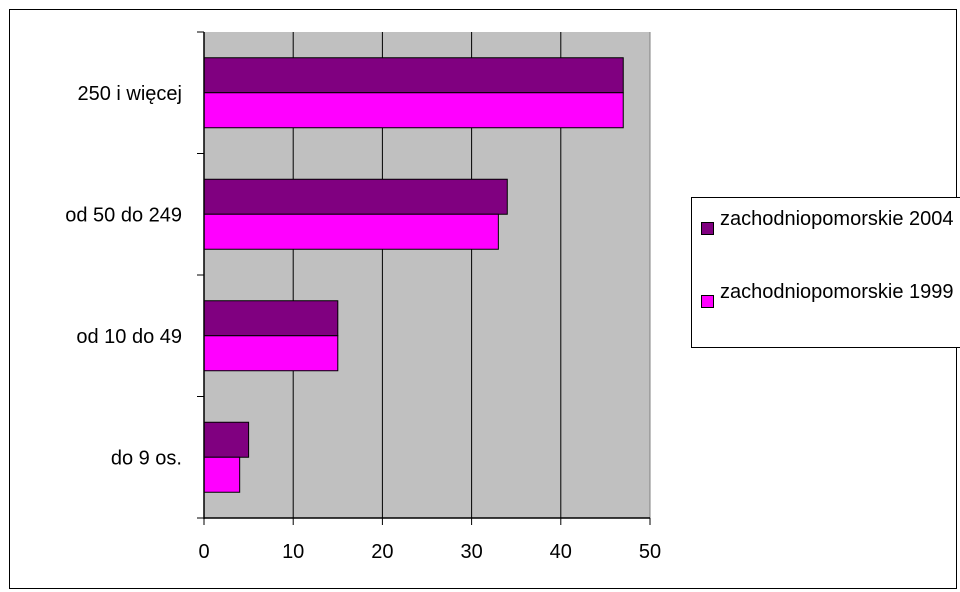 This screenshot has width=960, height=592. What do you see at coordinates (146, 458) in the screenshot?
I see `category-label-3: do 9 os.` at bounding box center [146, 458].